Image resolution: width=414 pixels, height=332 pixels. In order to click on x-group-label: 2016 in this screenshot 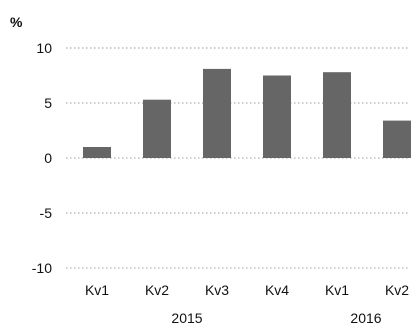, I will do `click(365, 318)`.